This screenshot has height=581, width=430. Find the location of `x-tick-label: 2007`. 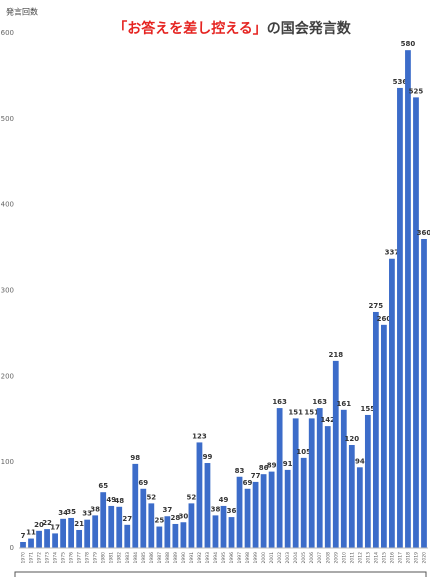

x-tick-label: 2007 is located at coordinates (320, 558).